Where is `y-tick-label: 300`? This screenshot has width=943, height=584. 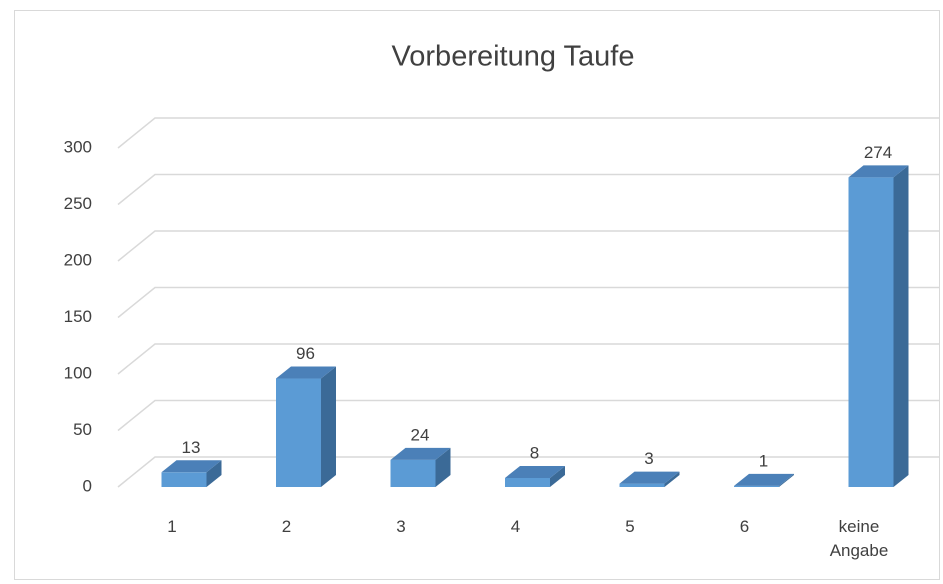 y-tick-label: 300 is located at coordinates (78, 146).